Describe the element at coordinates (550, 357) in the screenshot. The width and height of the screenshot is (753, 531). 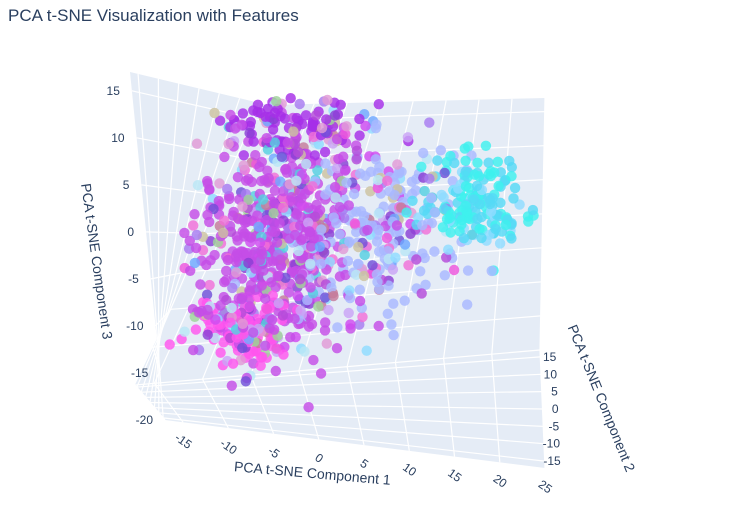
I see `y-tick-label: 15` at that location.